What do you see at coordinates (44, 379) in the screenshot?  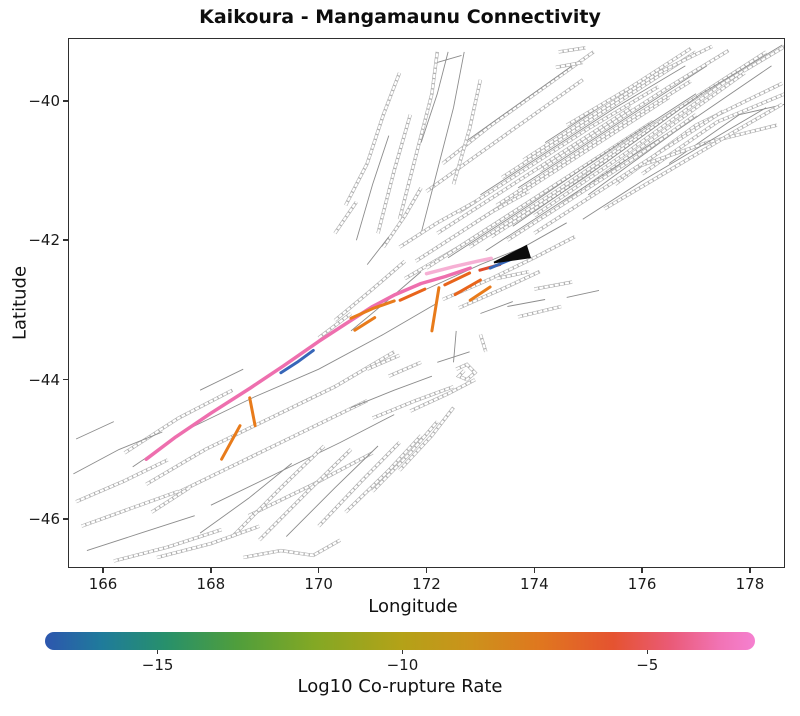 I see `y-tick-label: −44` at bounding box center [44, 379].